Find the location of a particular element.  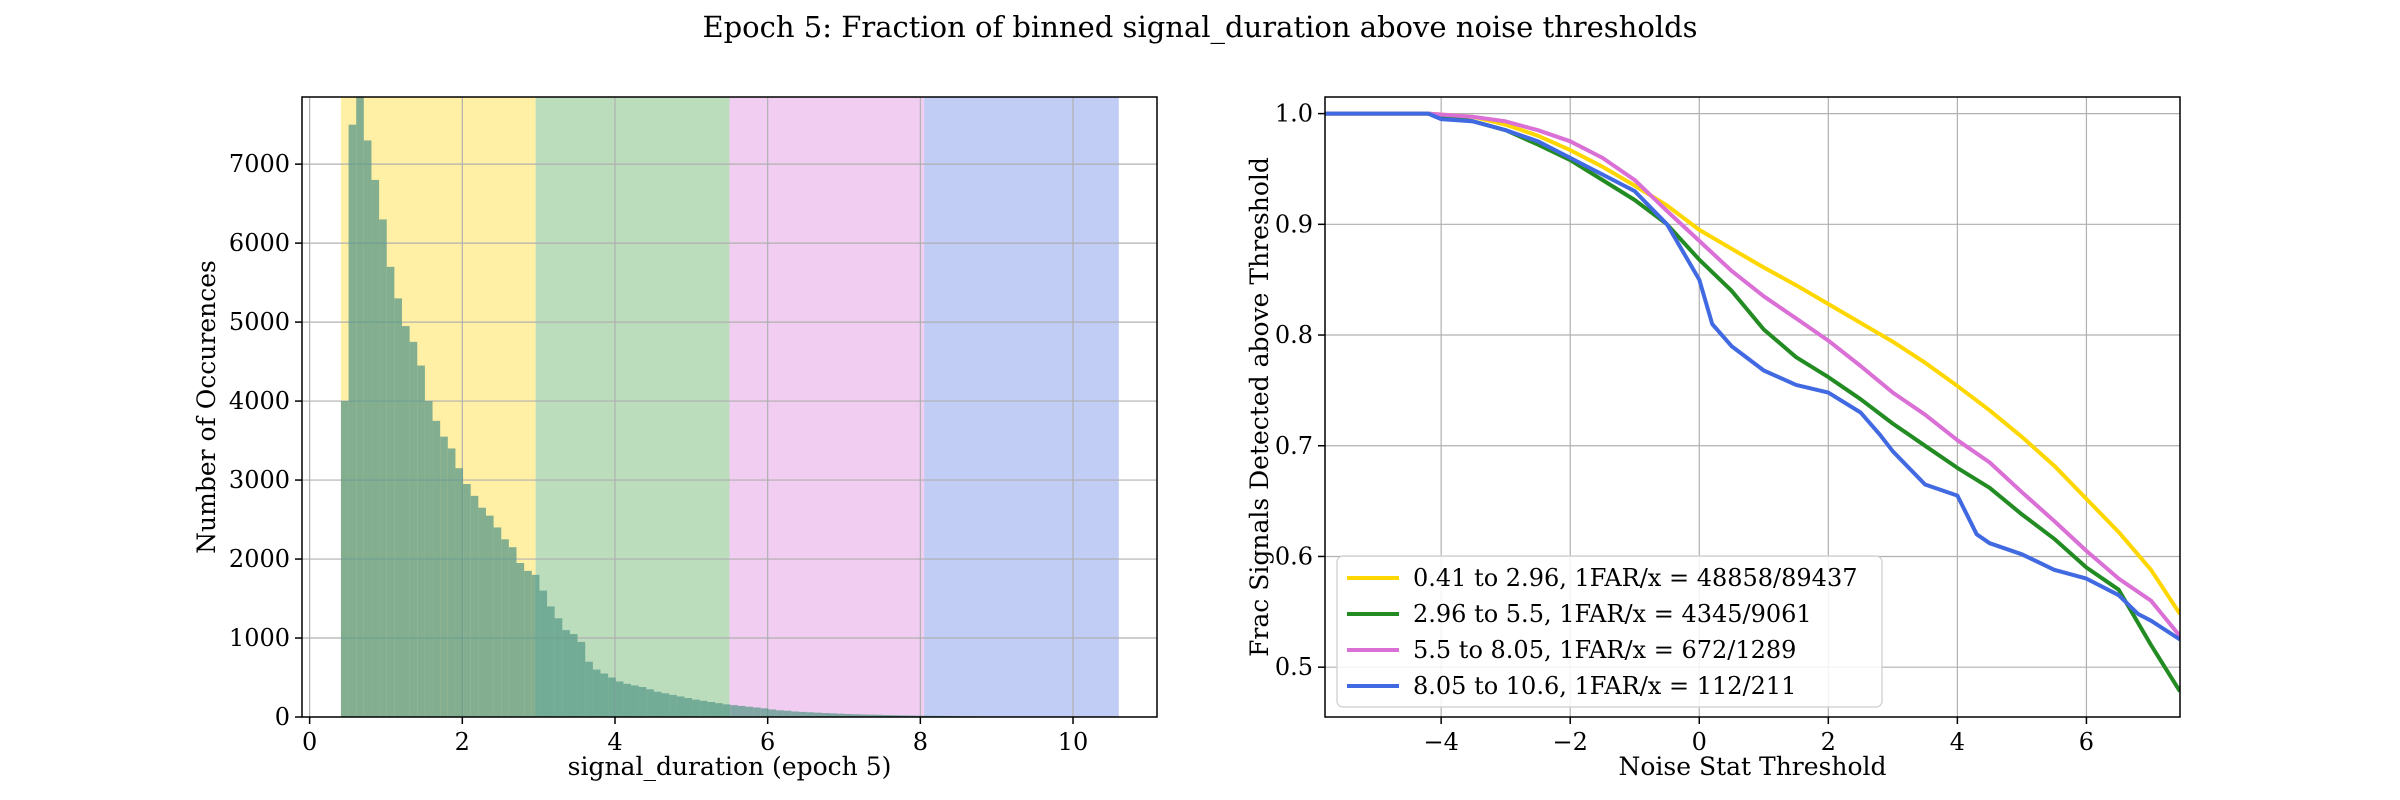

x-tick-label: 6 is located at coordinates (767, 742).